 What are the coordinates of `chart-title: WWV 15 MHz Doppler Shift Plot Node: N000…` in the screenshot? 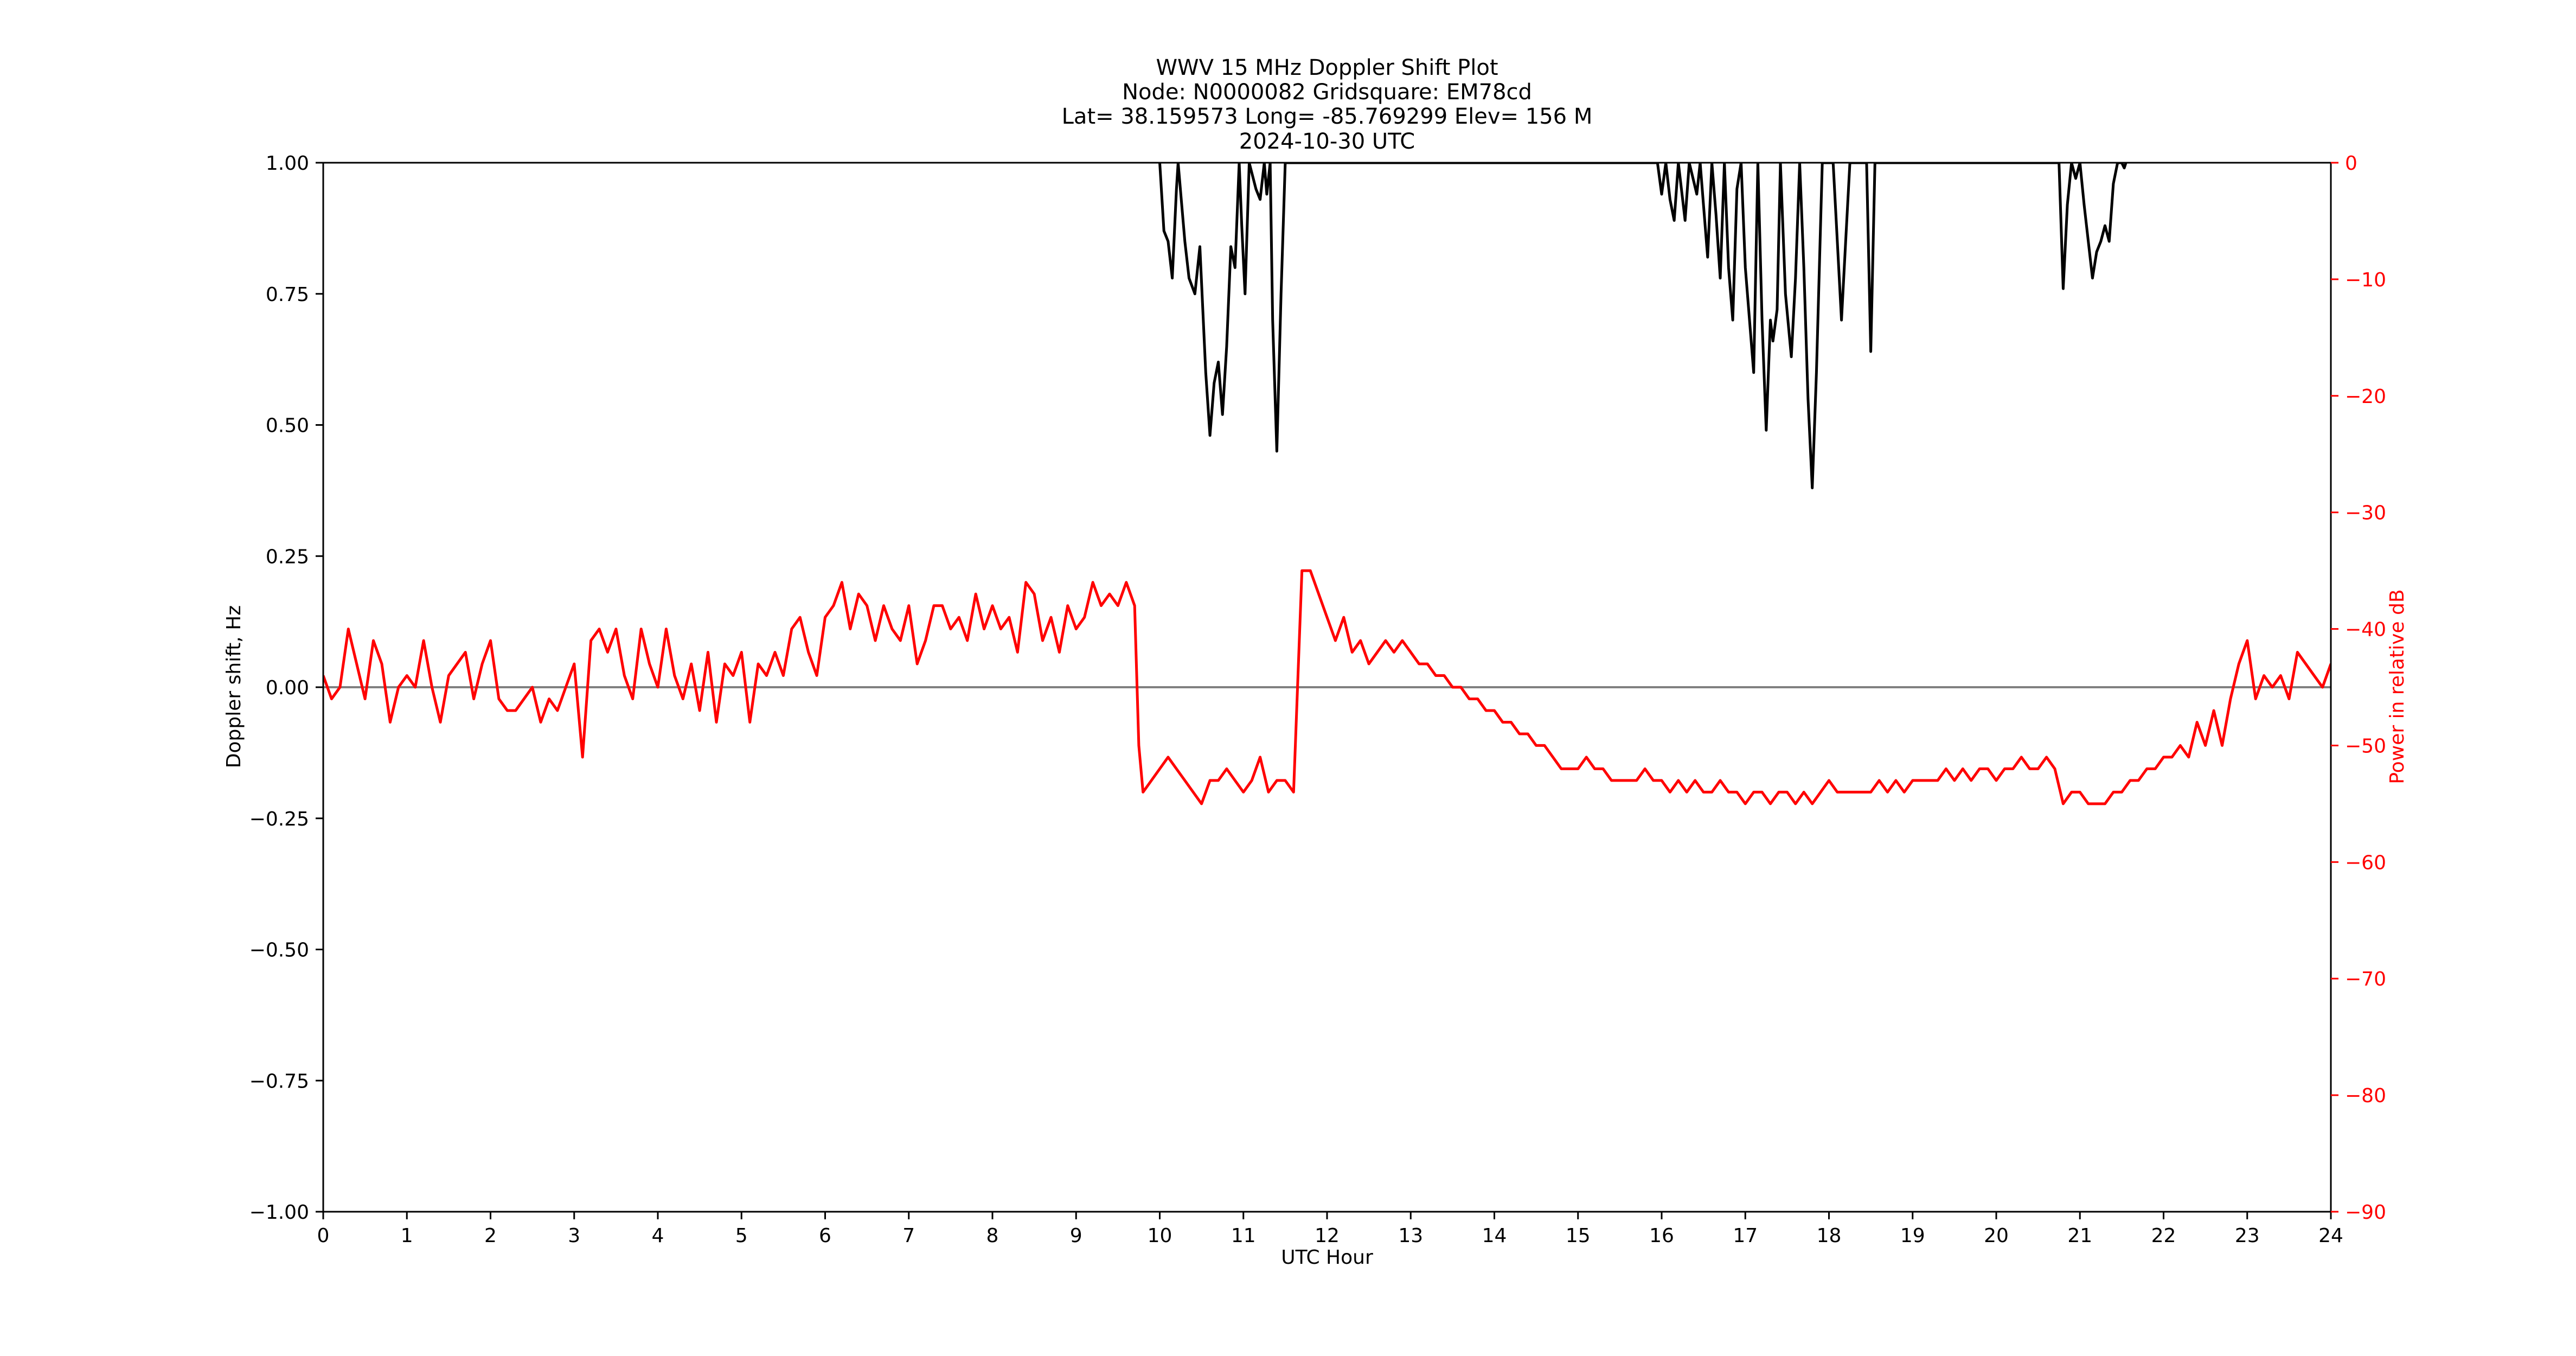 It's located at (1327, 104).